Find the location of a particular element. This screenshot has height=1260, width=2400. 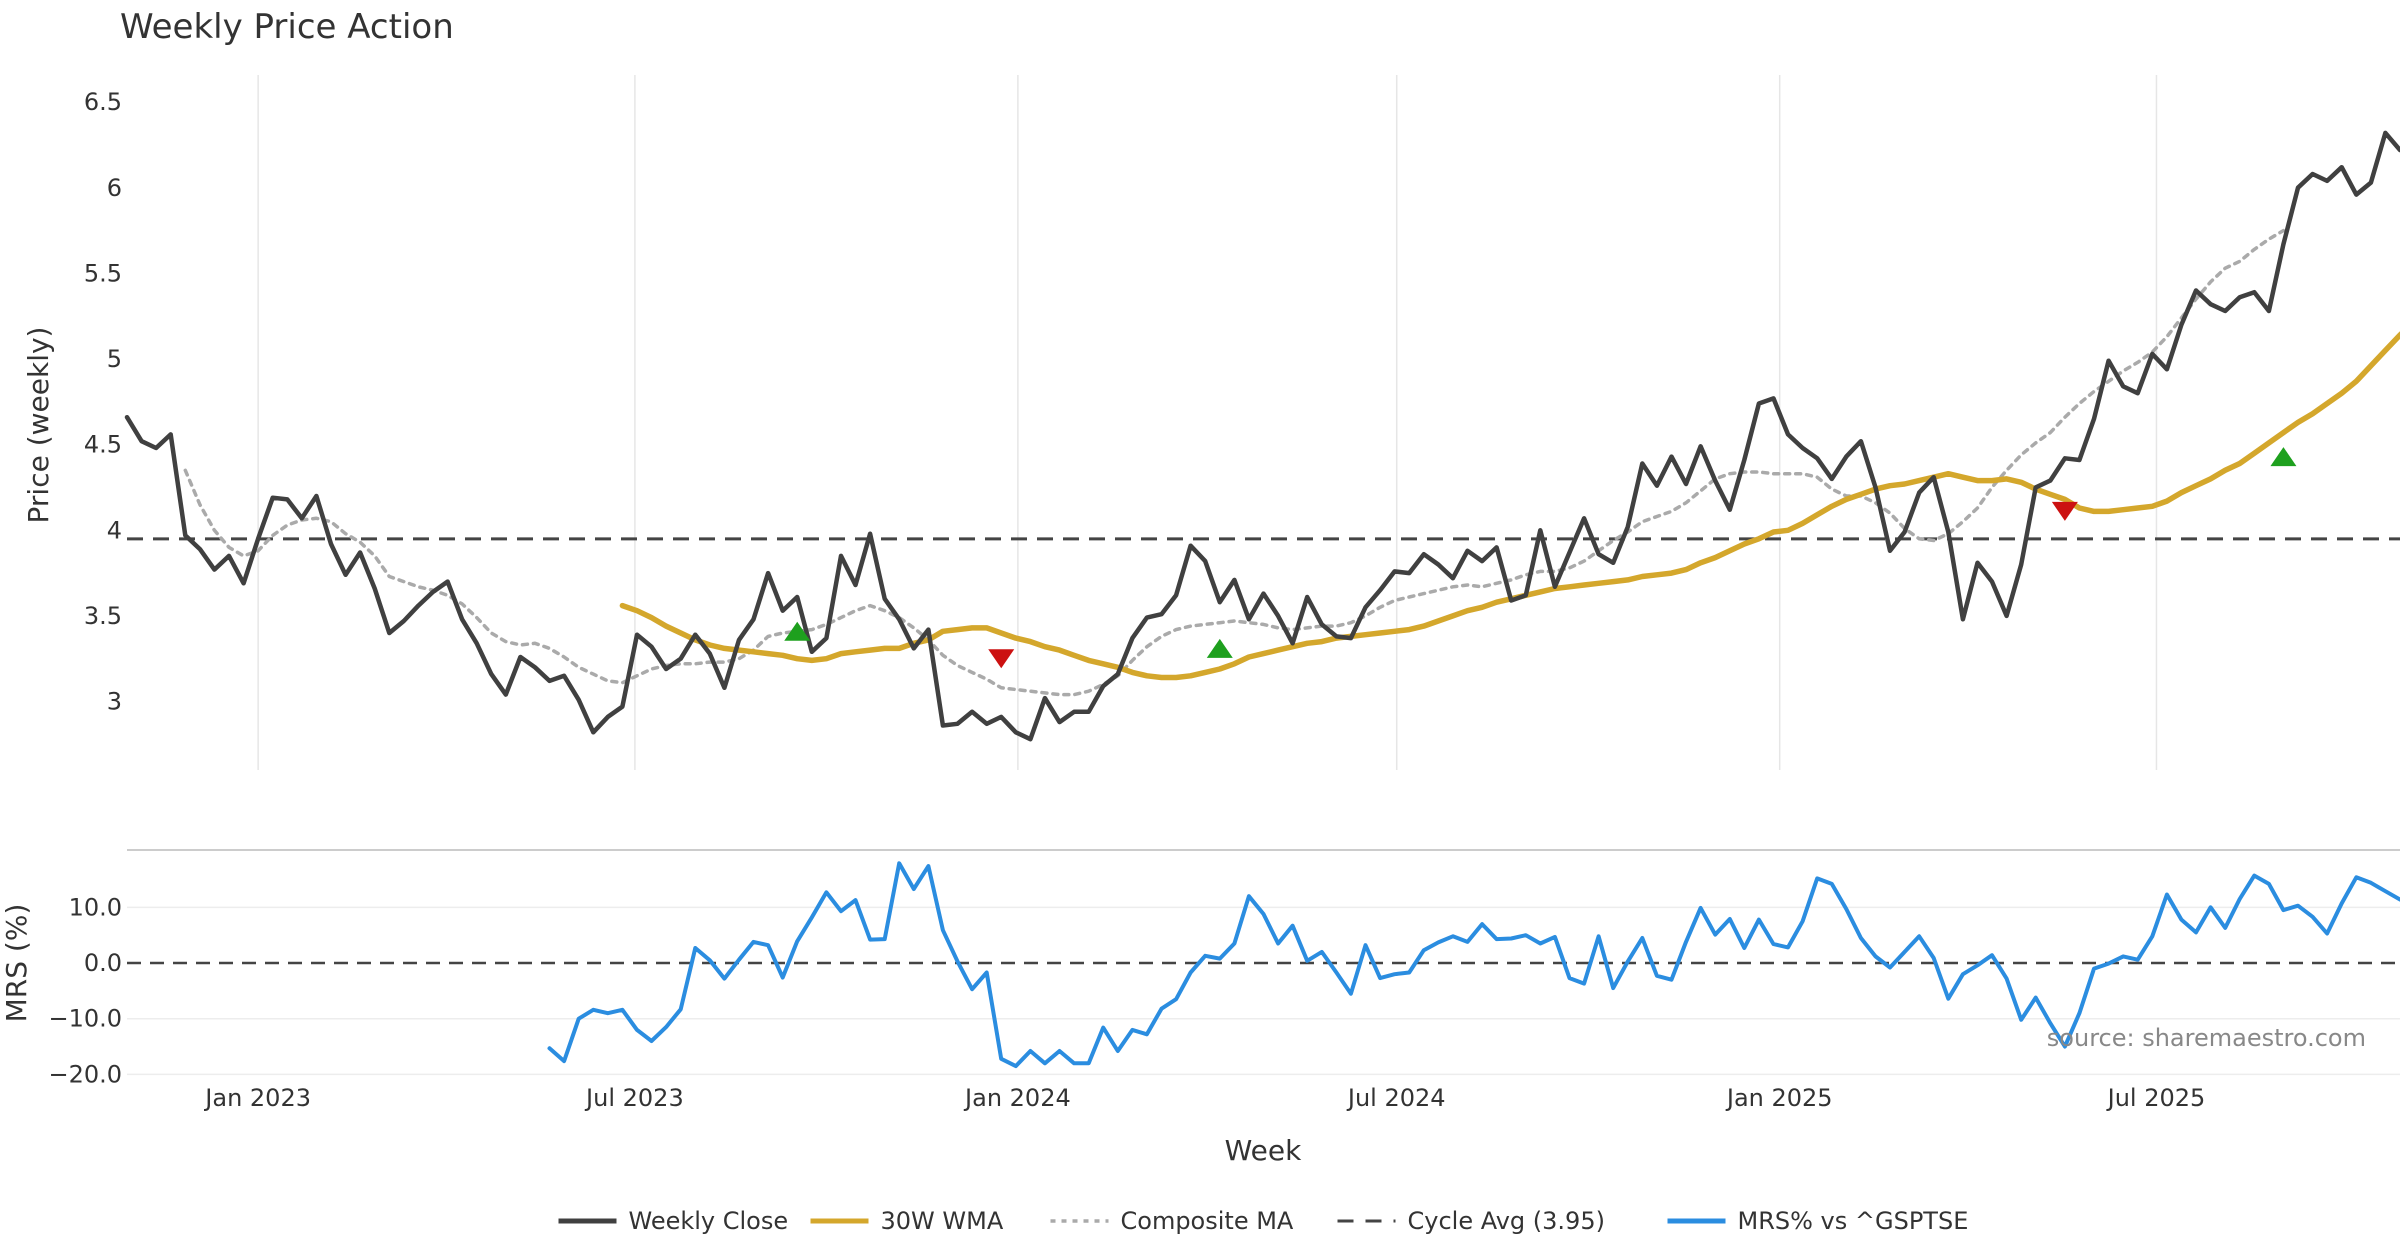

x-tick-label: Jul 2024 is located at coordinates (1396, 1098).